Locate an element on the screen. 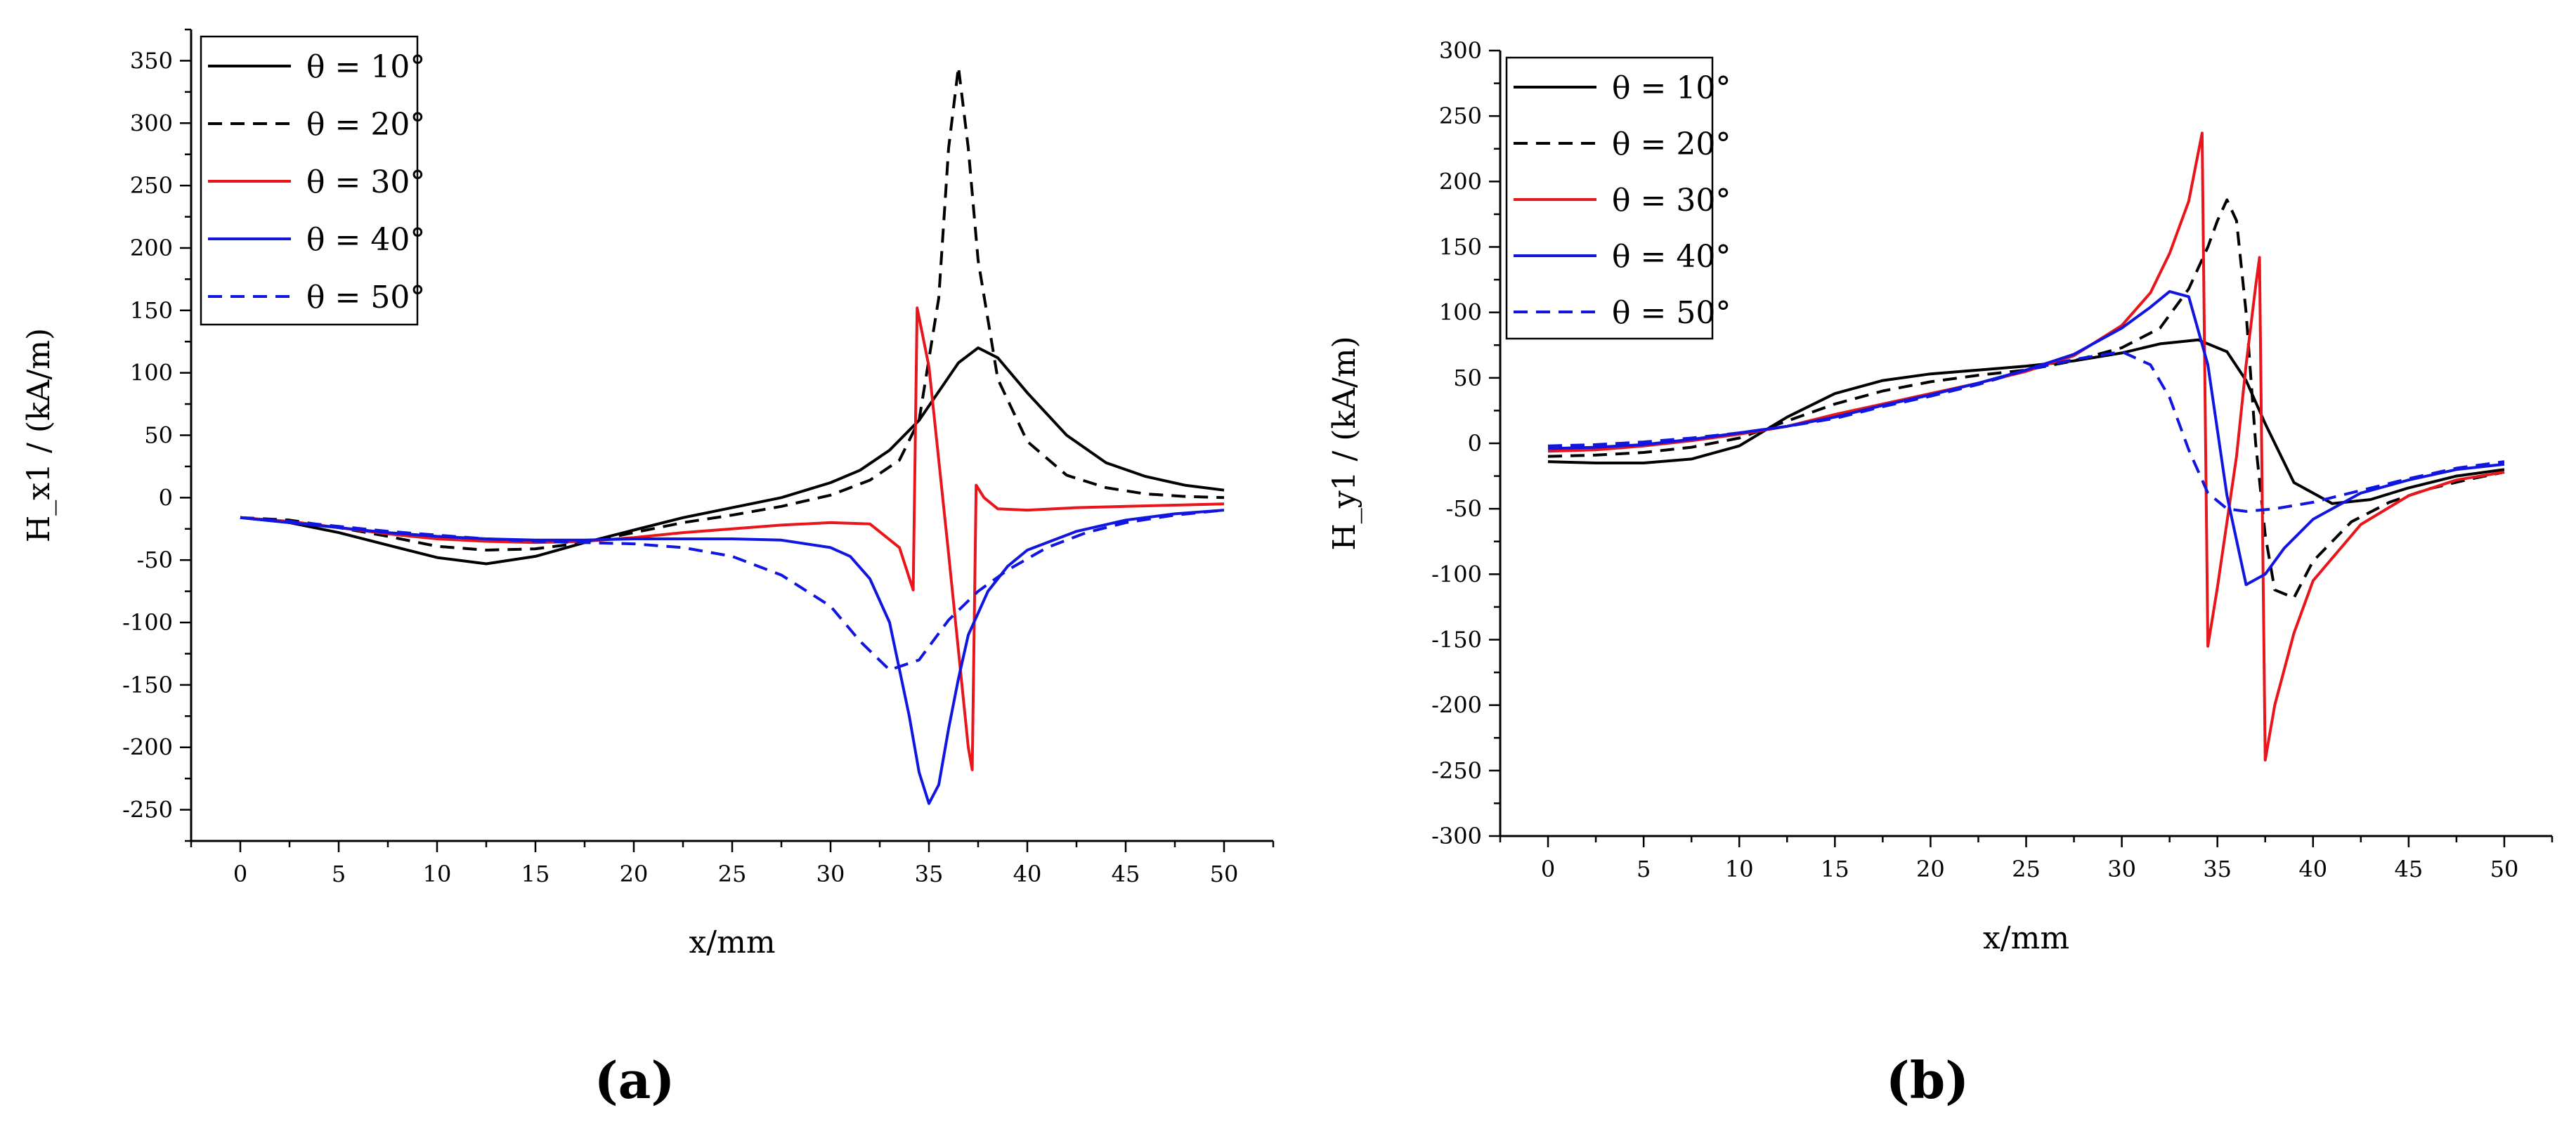 The width and height of the screenshot is (2576, 1129). panel-label: (a) is located at coordinates (634, 1080).